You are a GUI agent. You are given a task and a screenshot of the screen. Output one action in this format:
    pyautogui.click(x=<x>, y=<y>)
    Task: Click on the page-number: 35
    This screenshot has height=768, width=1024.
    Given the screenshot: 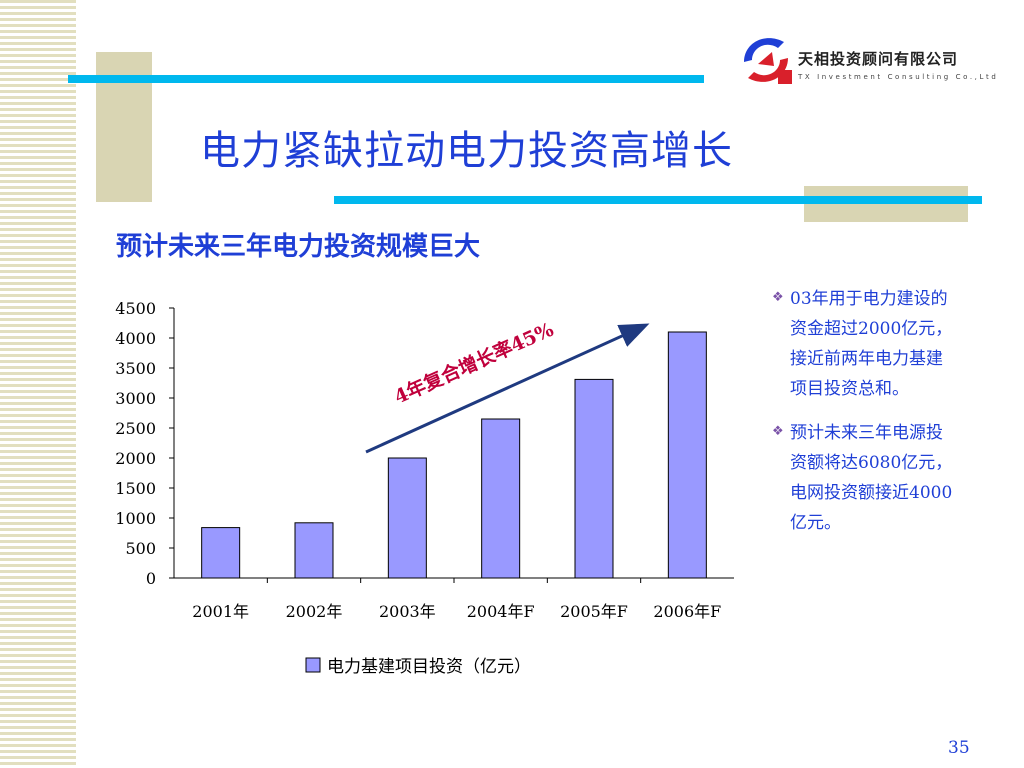 What is the action you would take?
    pyautogui.click(x=959, y=748)
    